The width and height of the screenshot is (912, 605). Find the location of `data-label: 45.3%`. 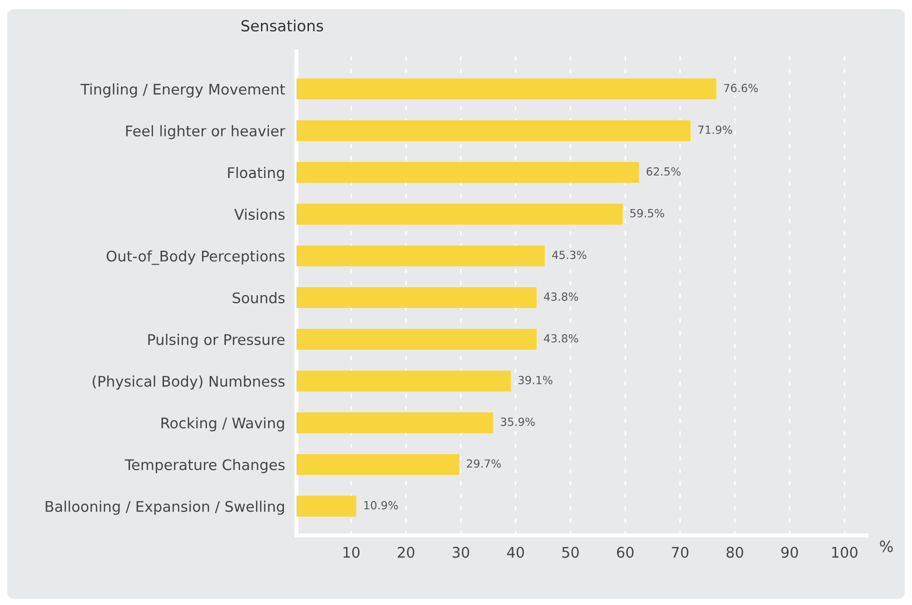

data-label: 45.3% is located at coordinates (569, 255).